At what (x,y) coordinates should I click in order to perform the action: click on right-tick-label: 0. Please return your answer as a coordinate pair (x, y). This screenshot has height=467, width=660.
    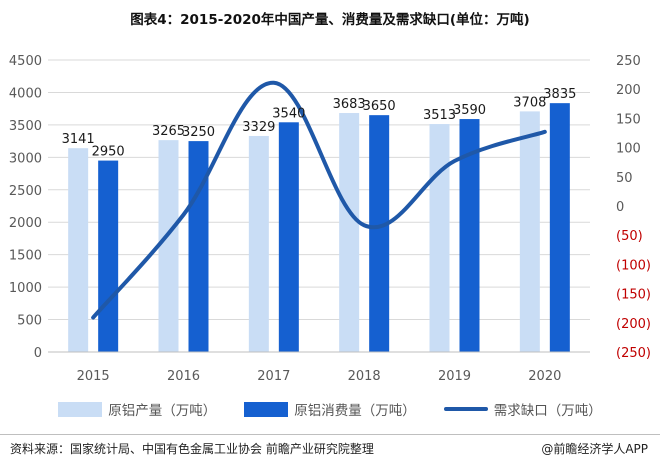
    Looking at the image, I should click on (620, 207).